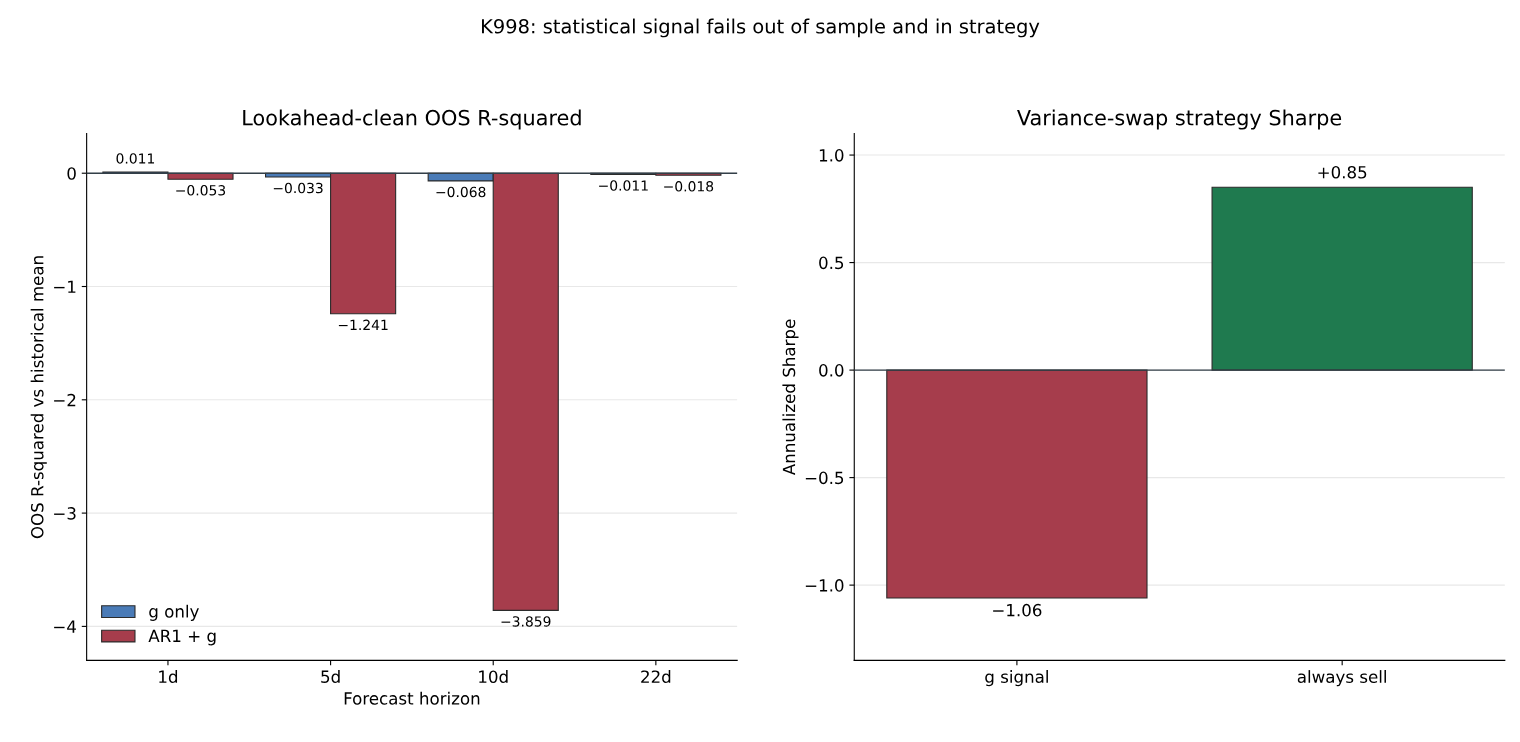 The height and width of the screenshot is (742, 1520). I want to click on y-tick-label: −1.0, so click(824, 585).